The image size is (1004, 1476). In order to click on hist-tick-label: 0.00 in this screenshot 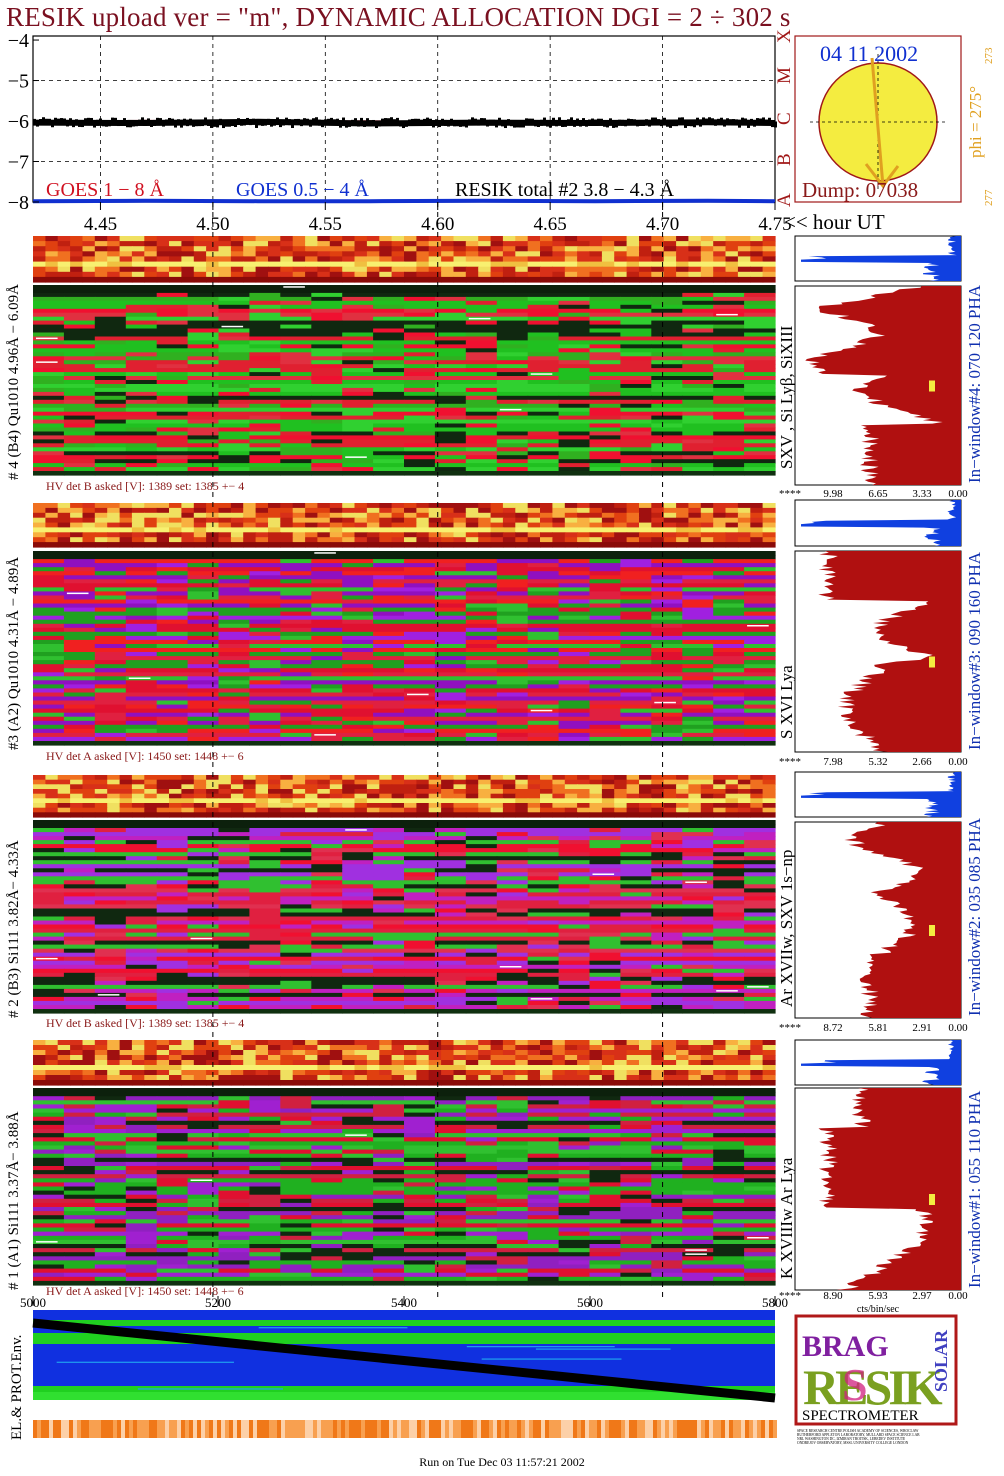, I will do `click(958, 762)`.